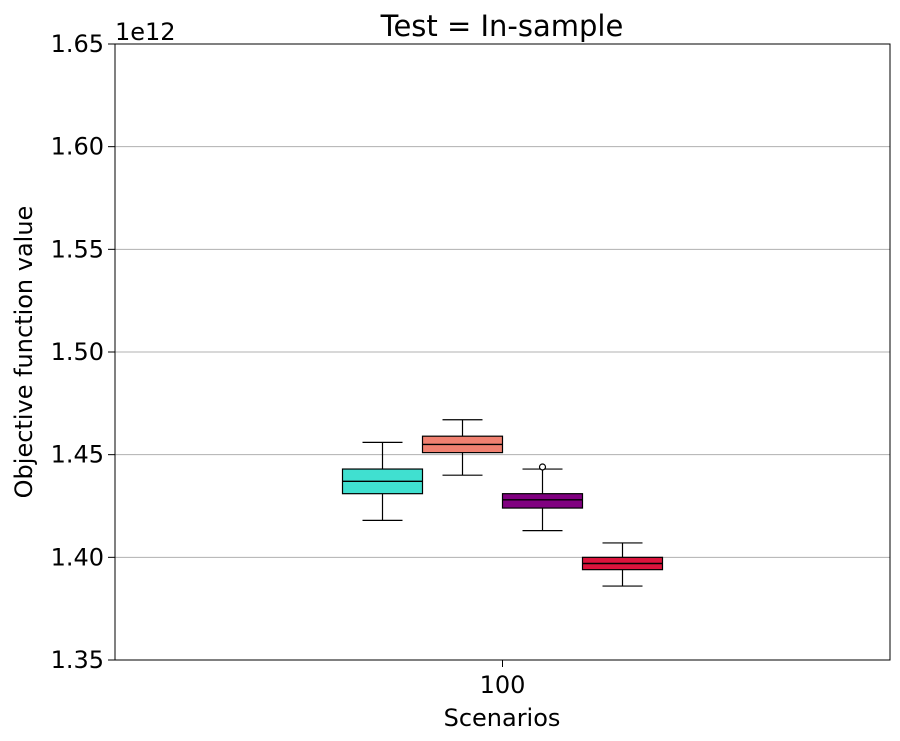 This screenshot has width=900, height=741. What do you see at coordinates (24, 352) in the screenshot?
I see `y-axis-label: Objective function value` at bounding box center [24, 352].